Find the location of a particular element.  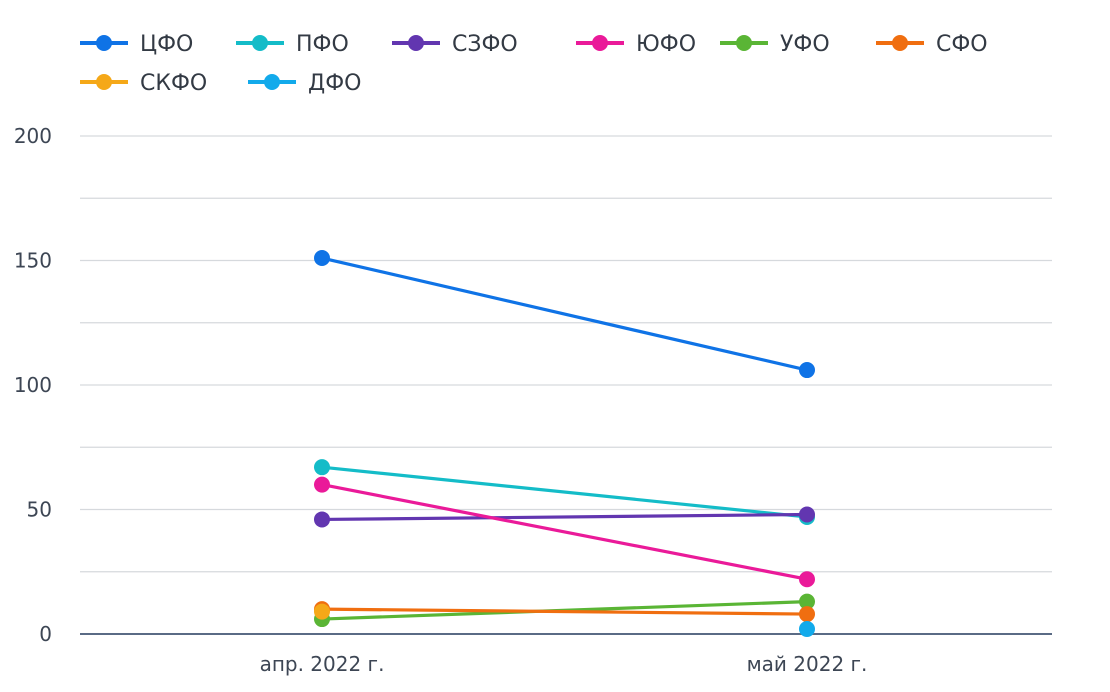

series-юфо is located at coordinates (564, 532).